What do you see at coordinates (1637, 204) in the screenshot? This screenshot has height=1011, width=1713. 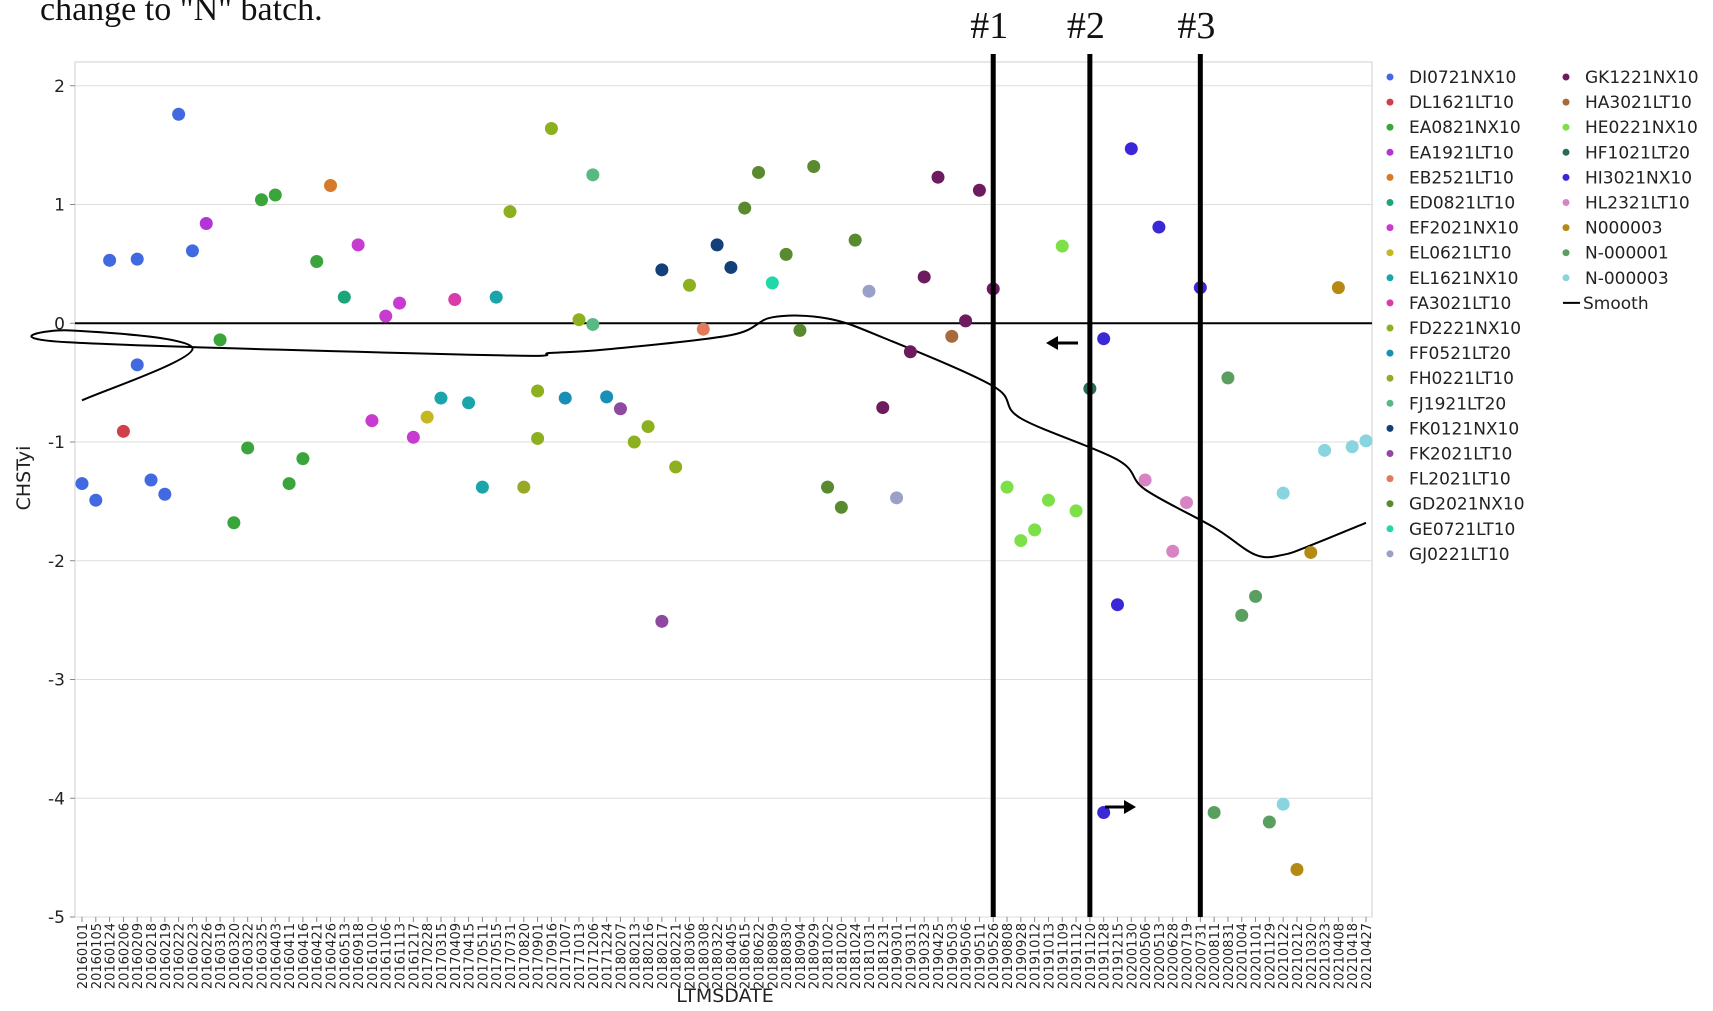 I see `legend-label: HL2321LT10` at bounding box center [1637, 204].